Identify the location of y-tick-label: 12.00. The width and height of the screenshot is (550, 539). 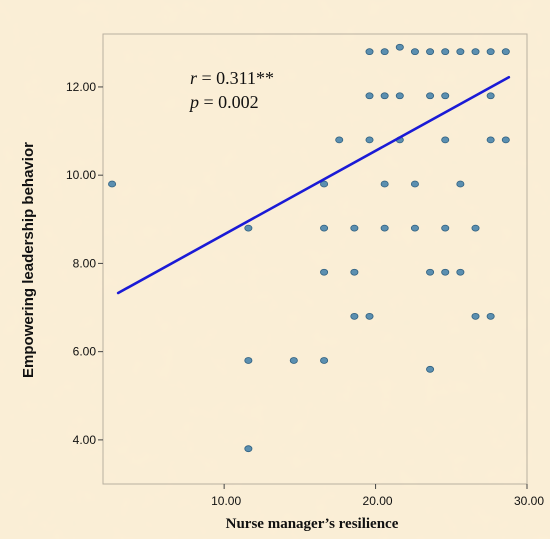
(81, 87).